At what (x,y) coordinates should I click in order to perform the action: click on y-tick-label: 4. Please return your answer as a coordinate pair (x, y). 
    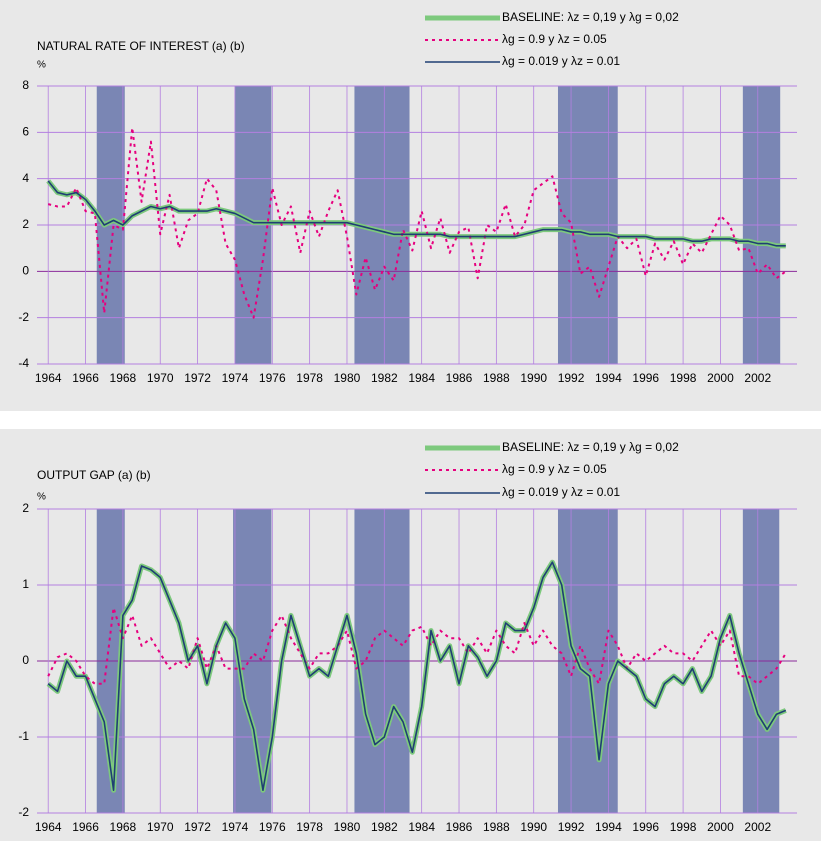
    Looking at the image, I should click on (25, 178).